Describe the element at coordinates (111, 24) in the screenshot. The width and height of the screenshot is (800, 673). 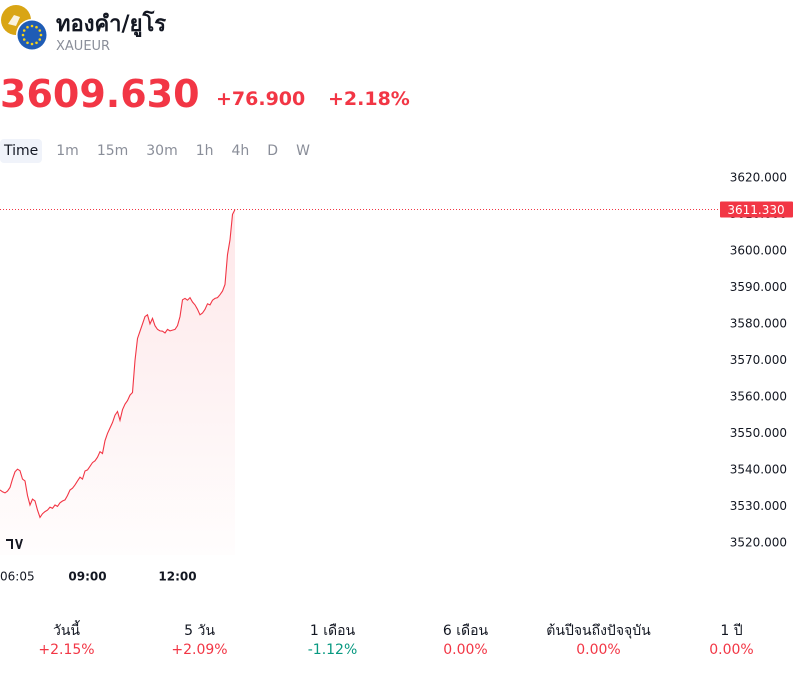
I see `pair-title: ทองคำ/ยูโร` at that location.